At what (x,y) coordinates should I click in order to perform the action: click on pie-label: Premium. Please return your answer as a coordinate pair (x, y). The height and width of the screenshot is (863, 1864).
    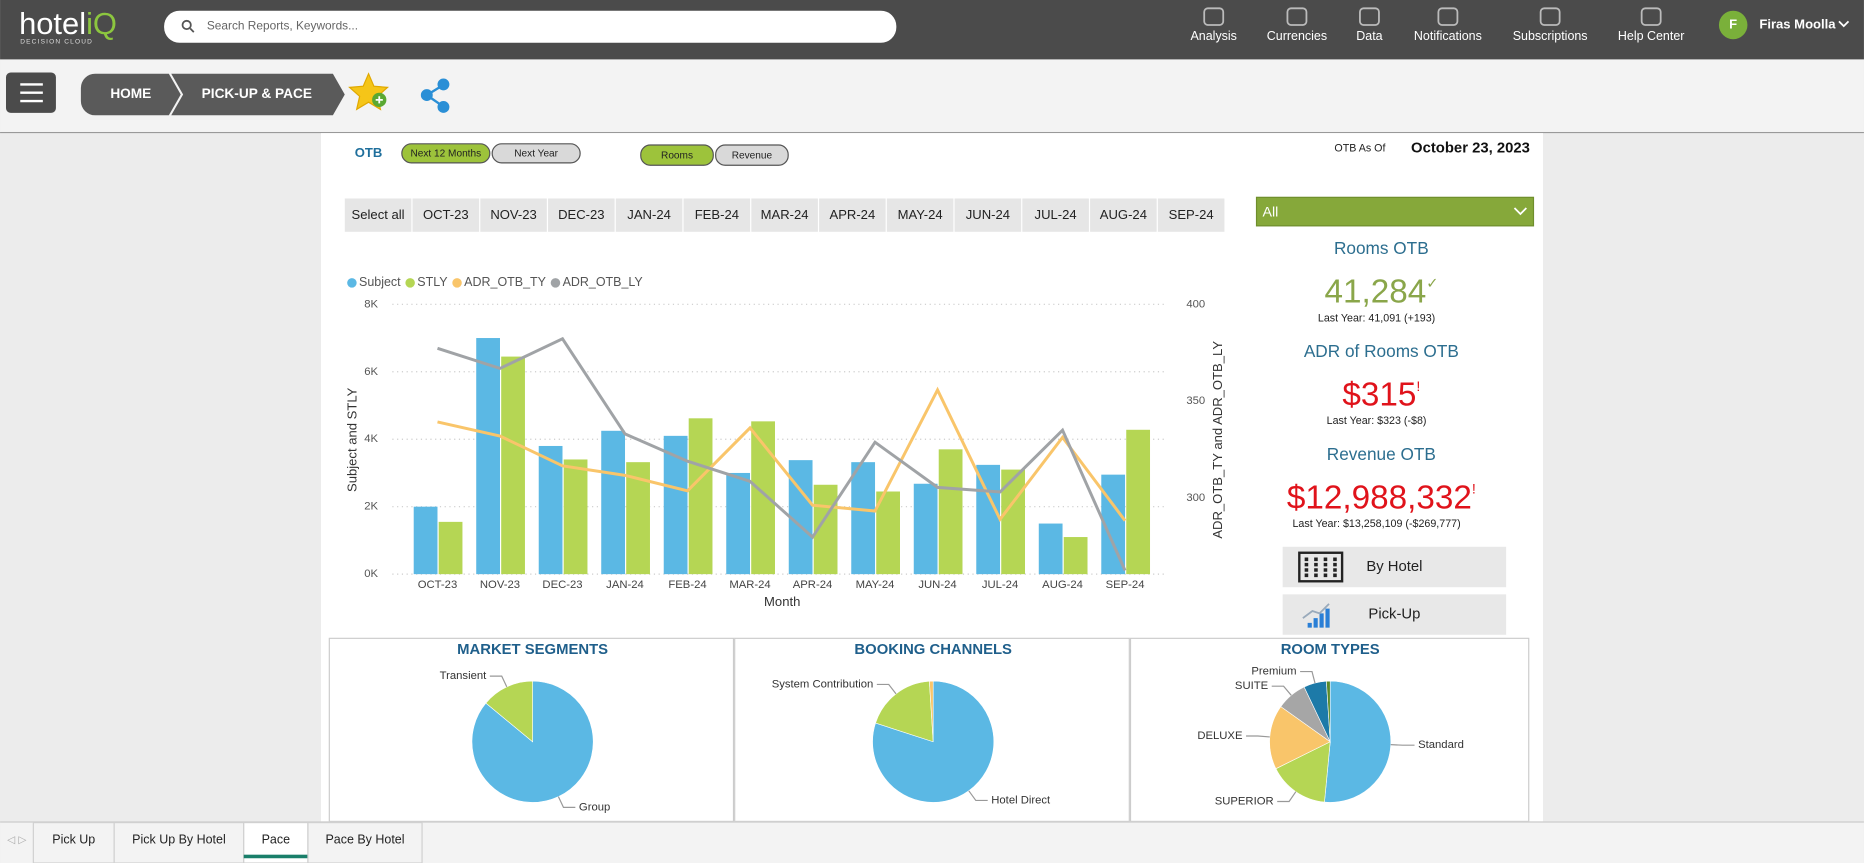
    Looking at the image, I should click on (1273, 672).